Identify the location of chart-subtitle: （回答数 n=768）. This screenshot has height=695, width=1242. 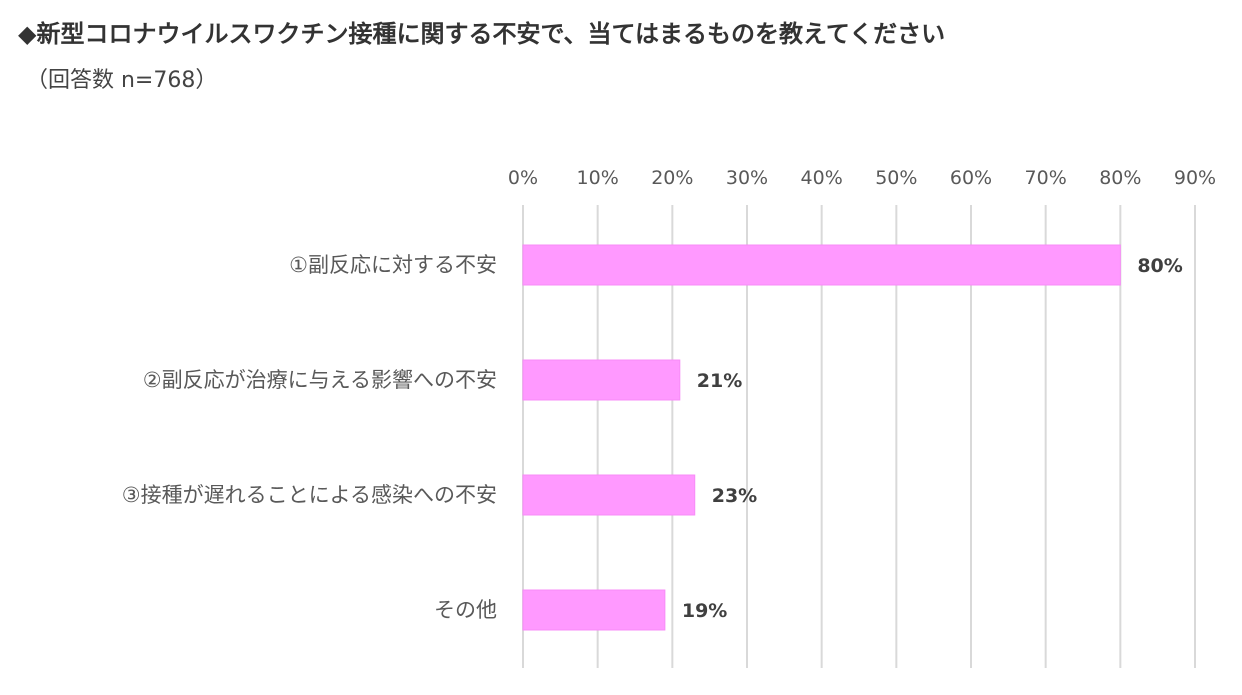
(122, 80).